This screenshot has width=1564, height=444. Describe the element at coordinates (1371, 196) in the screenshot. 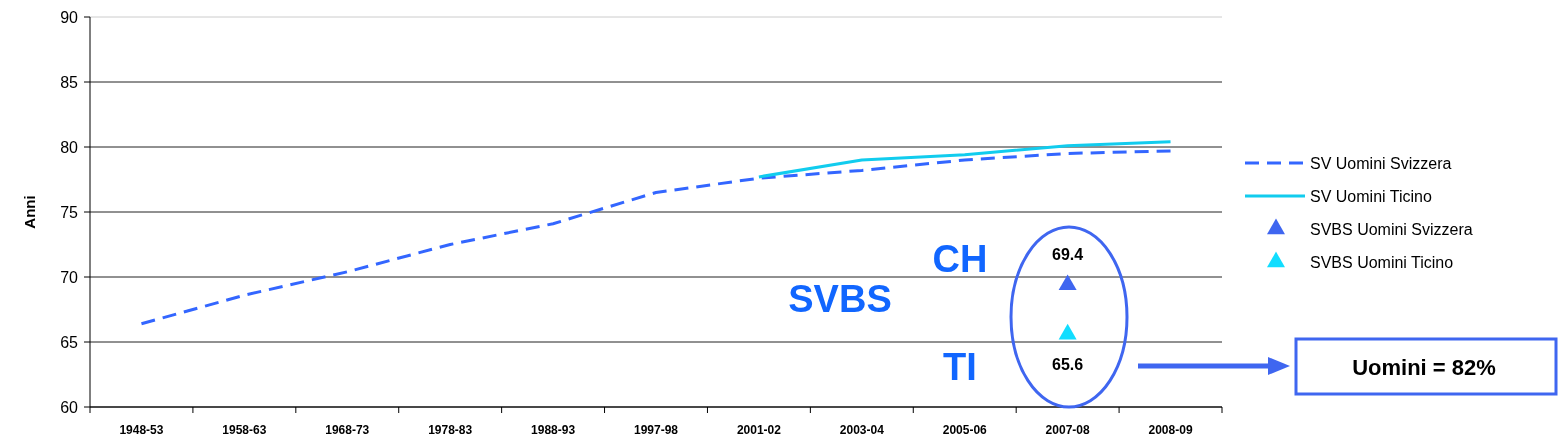

I see `legend-label: SV Uomini Ticino` at that location.